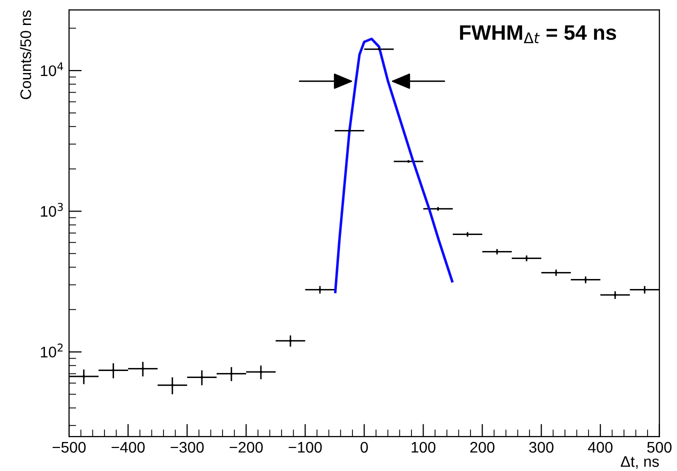 This screenshot has width=677, height=471. Describe the element at coordinates (246, 447) in the screenshot. I see `x-tick-label: −200` at that location.